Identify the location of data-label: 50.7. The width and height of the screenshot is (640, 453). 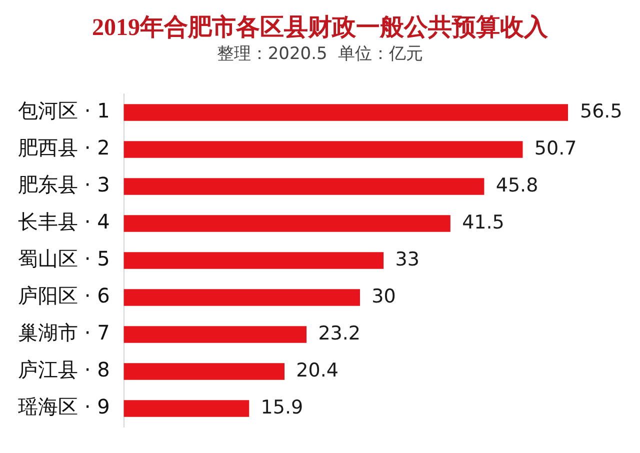
(555, 148).